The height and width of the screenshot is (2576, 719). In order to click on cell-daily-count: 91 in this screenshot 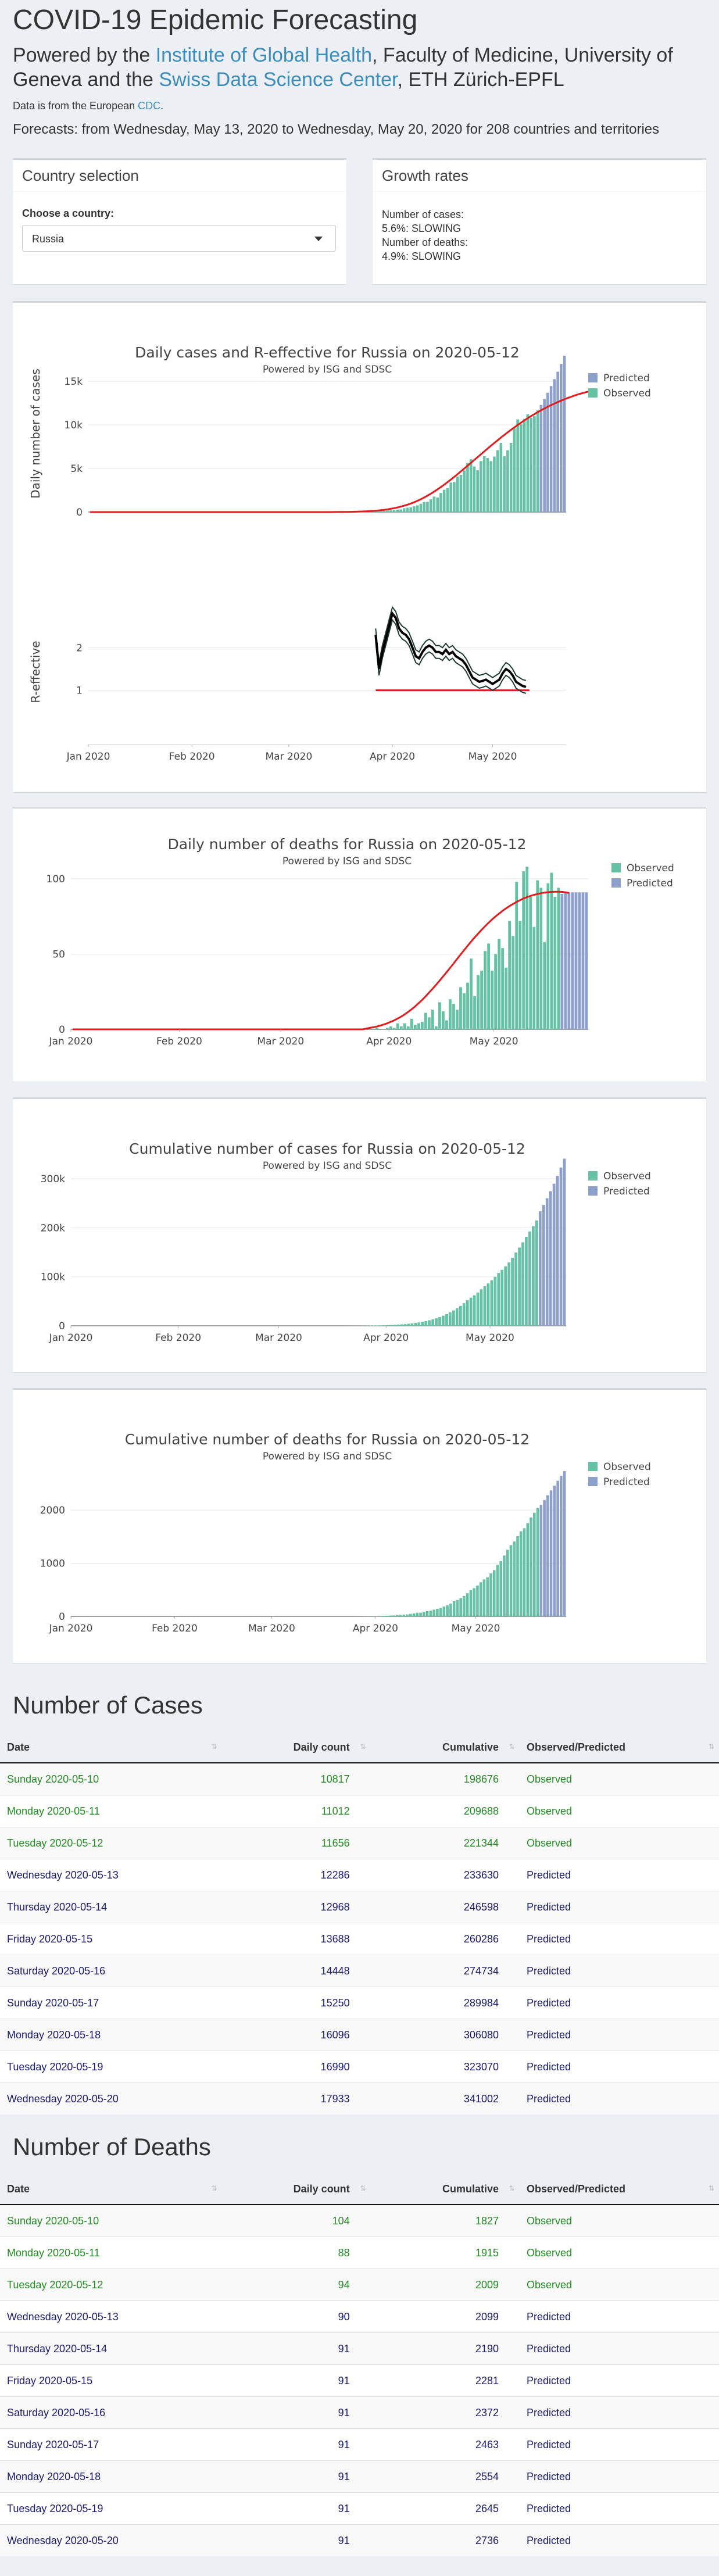, I will do `click(296, 2477)`.